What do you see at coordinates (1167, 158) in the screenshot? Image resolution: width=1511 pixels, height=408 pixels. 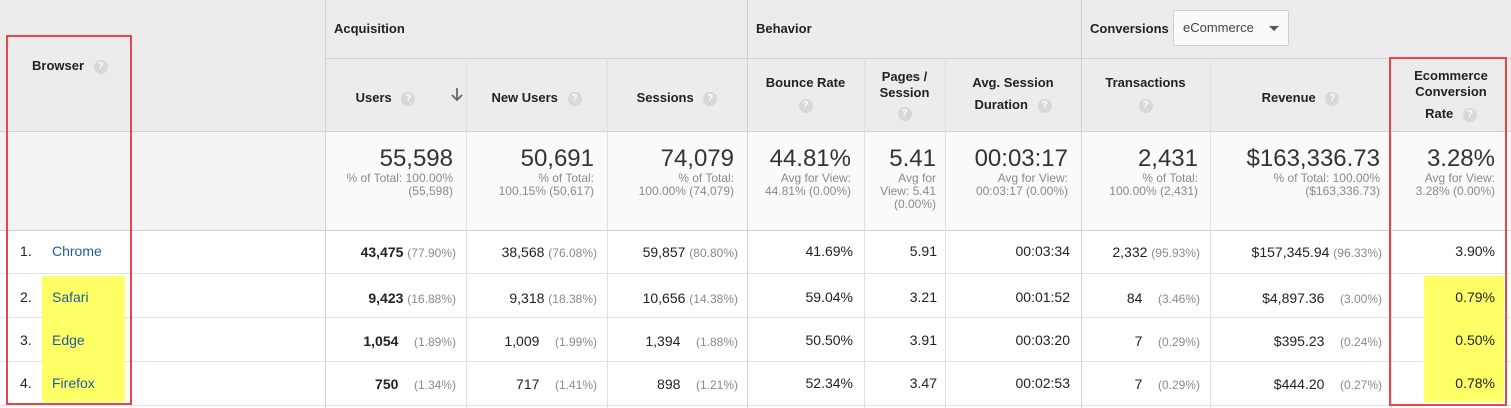 I see `summary-transactions-value: 2,431` at bounding box center [1167, 158].